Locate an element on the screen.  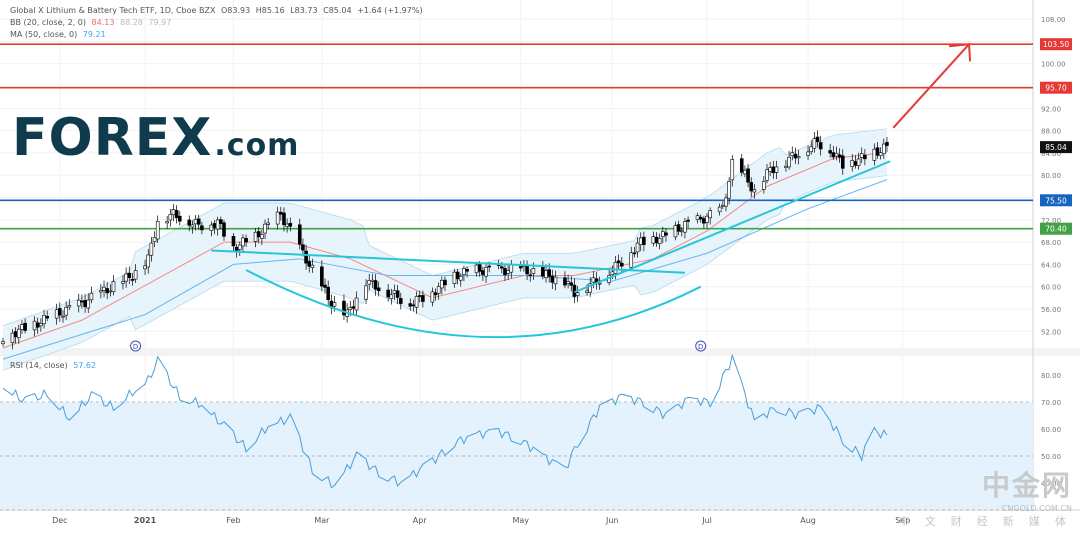
level-label: 70.40 is located at coordinates (1056, 229).